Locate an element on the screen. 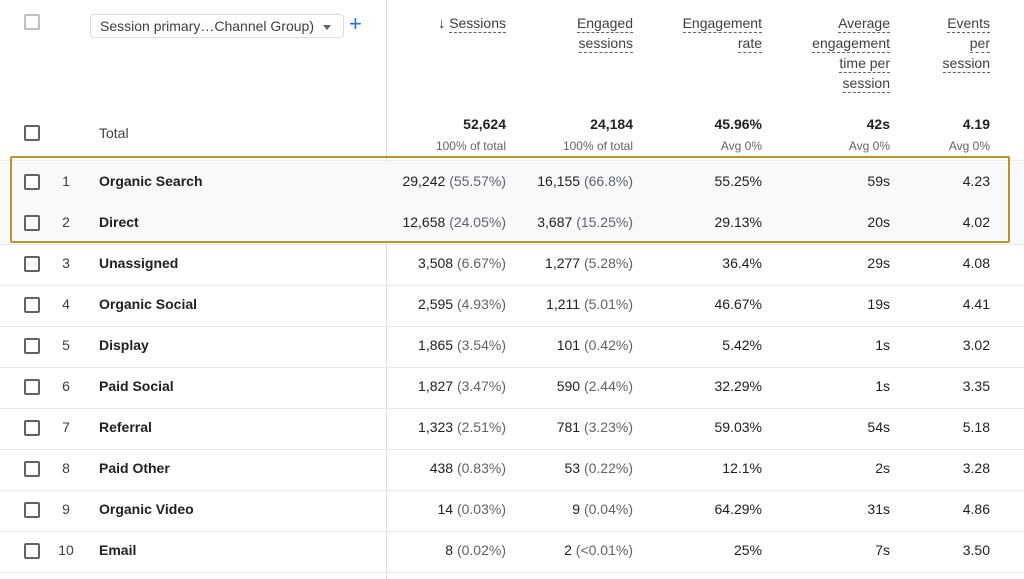 This screenshot has height=579, width=1024. cell-sessions: 1,323 (2.51%) is located at coordinates (462, 427).